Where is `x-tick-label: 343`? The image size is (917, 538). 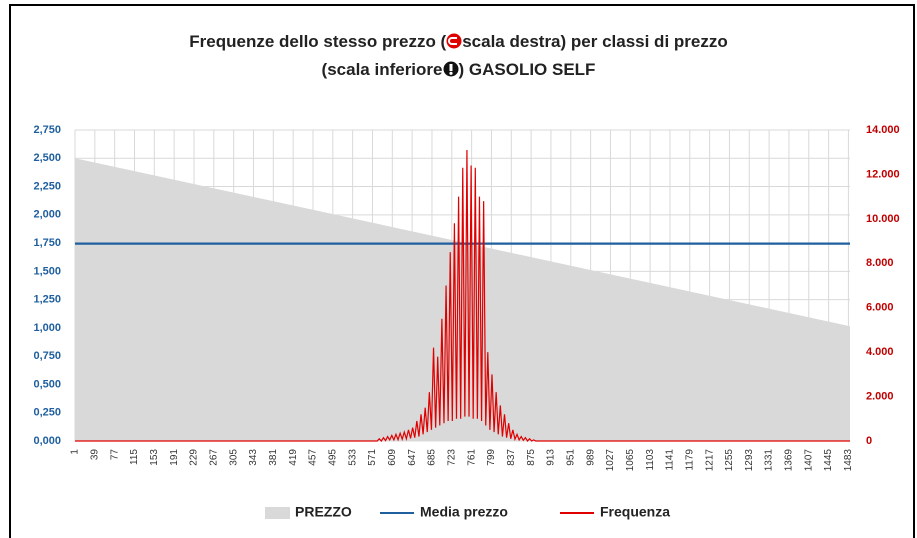 x-tick-label: 343 is located at coordinates (253, 457).